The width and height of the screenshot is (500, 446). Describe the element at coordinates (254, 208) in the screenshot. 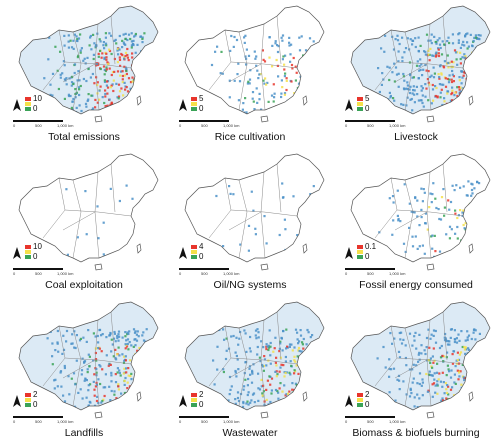

I see `country-fill` at that location.